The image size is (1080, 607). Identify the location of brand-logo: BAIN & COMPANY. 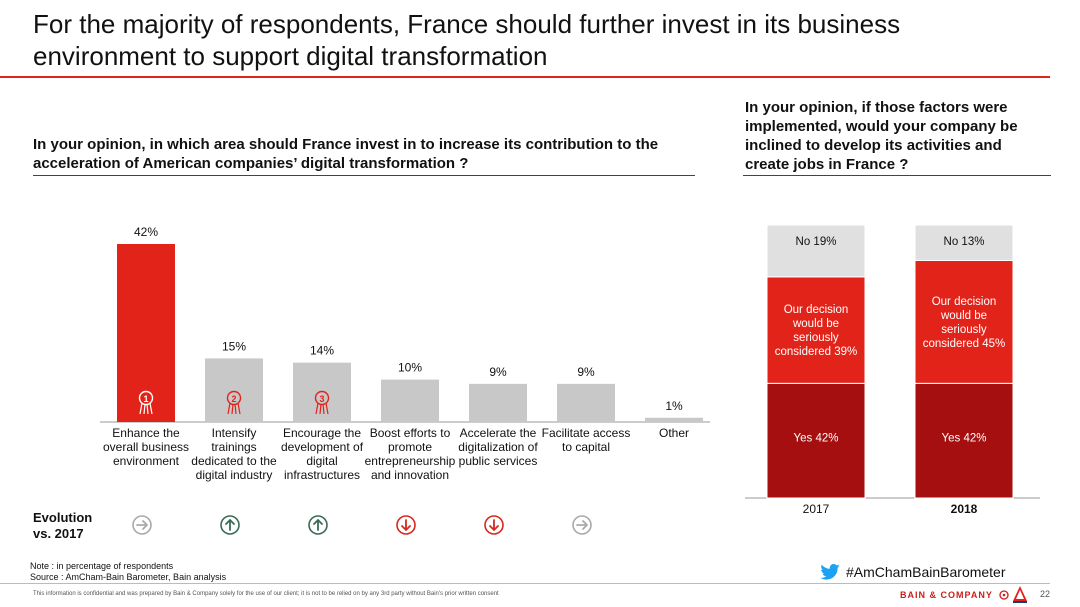
(954, 595).